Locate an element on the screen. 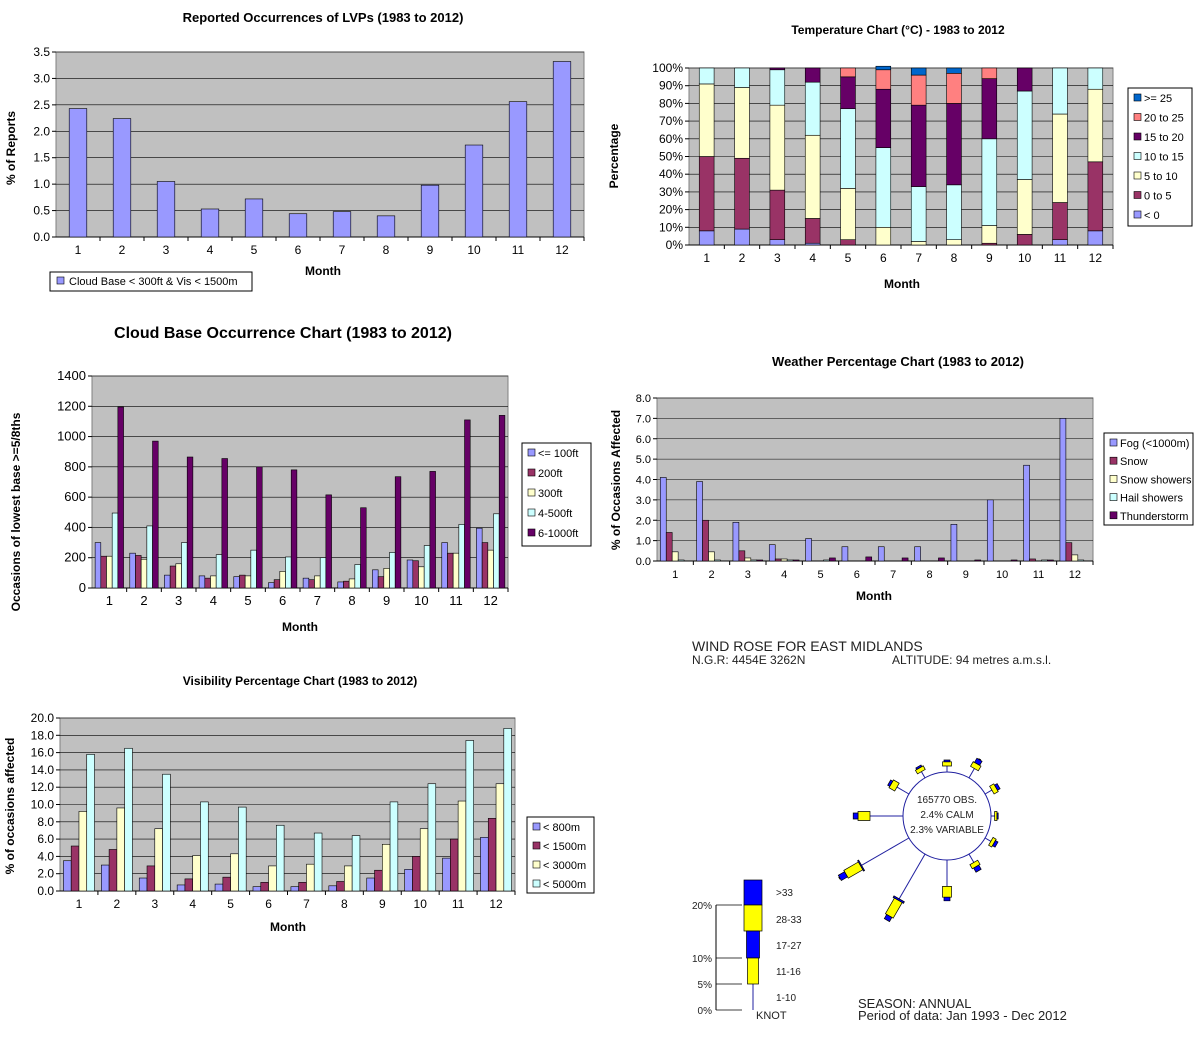 The image size is (1200, 1050). temp-x-tick-label: 4 is located at coordinates (812, 258).